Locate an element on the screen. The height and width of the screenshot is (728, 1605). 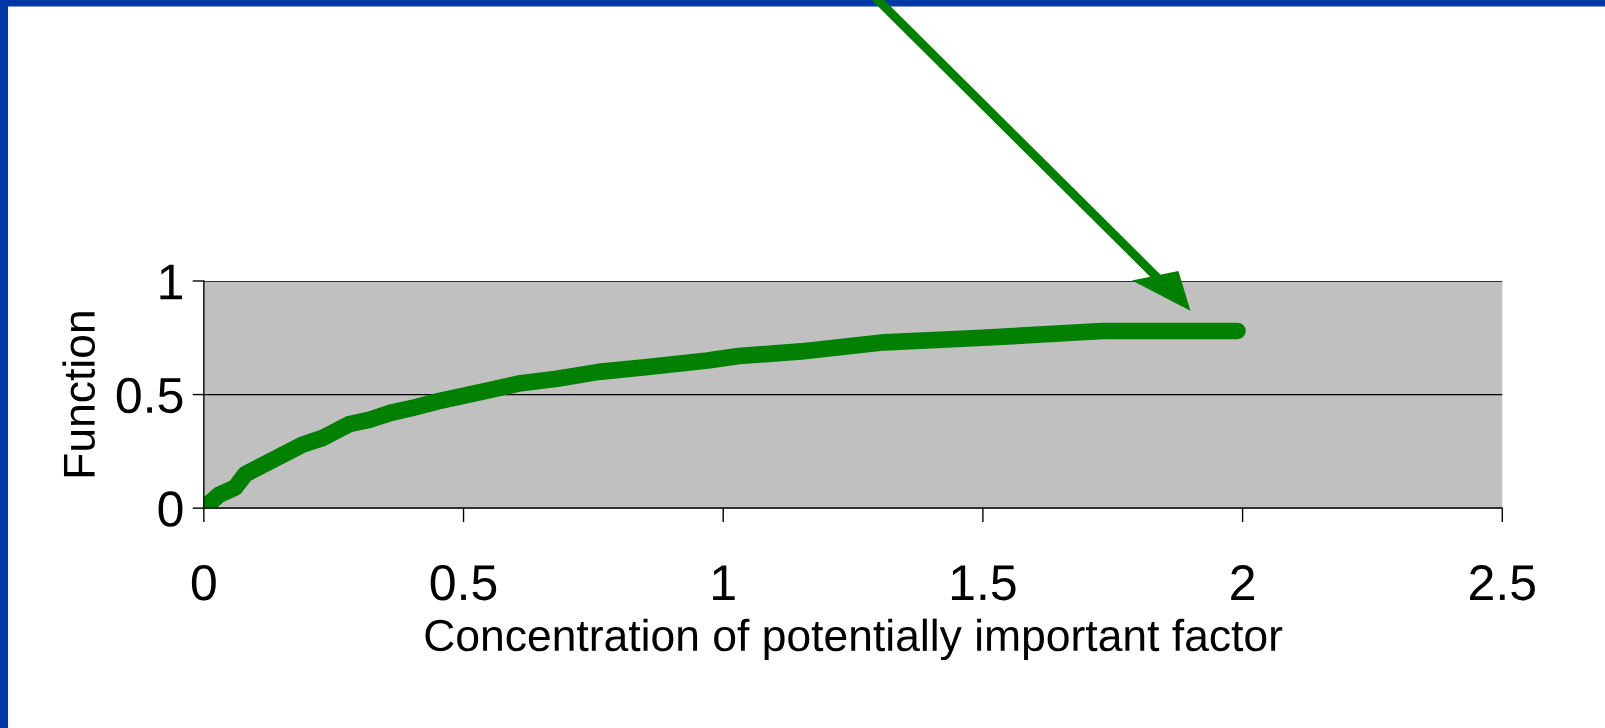
x-tick-label: 2.5 is located at coordinates (1502, 583).